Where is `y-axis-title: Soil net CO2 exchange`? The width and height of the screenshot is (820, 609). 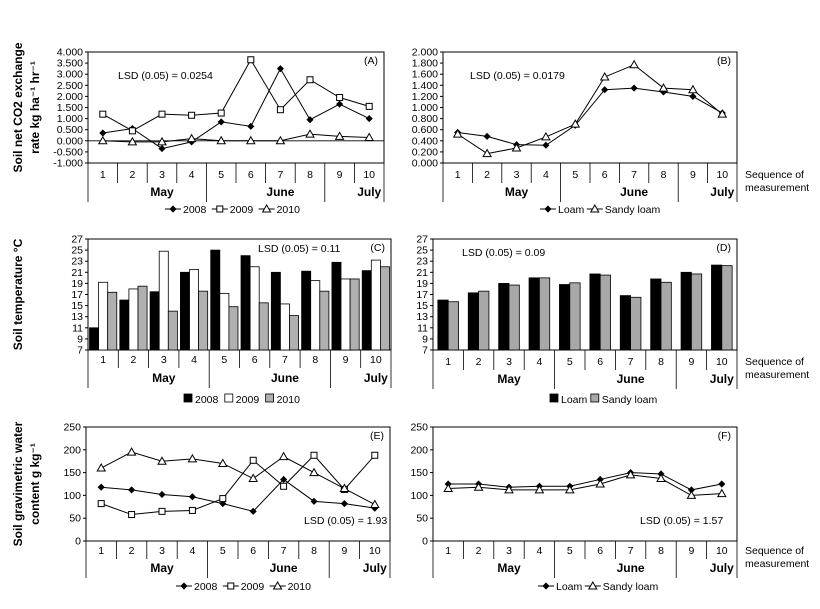 y-axis-title: Soil net CO2 exchange is located at coordinates (18, 107).